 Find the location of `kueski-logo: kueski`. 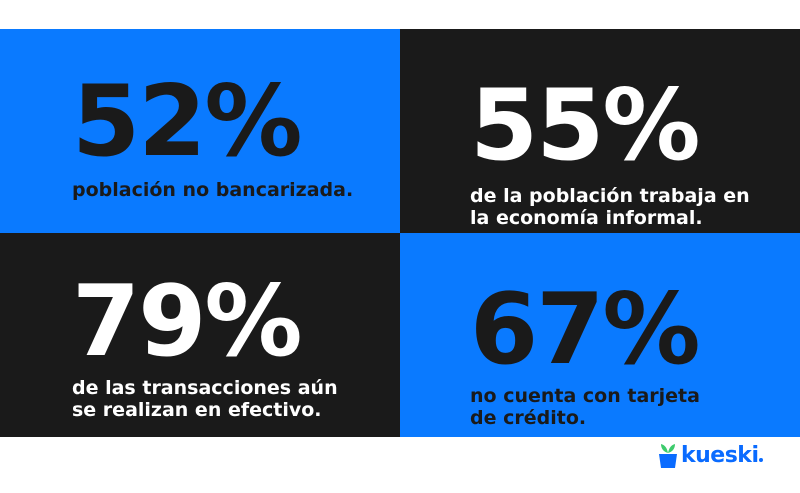

kueski-logo: kueski is located at coordinates (710, 455).